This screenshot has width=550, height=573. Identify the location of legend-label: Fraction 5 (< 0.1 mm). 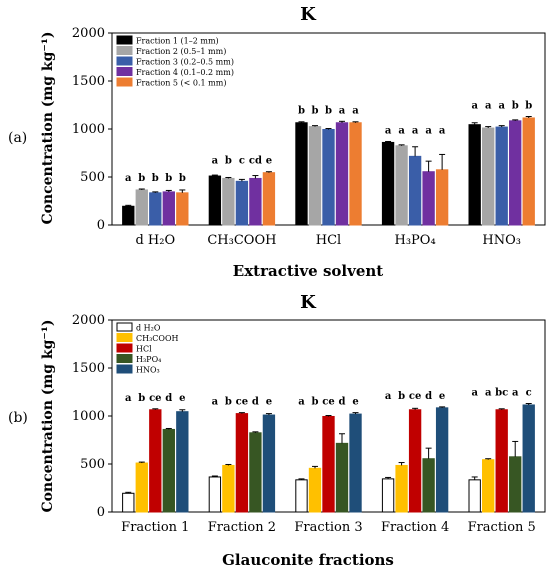
(181, 83).